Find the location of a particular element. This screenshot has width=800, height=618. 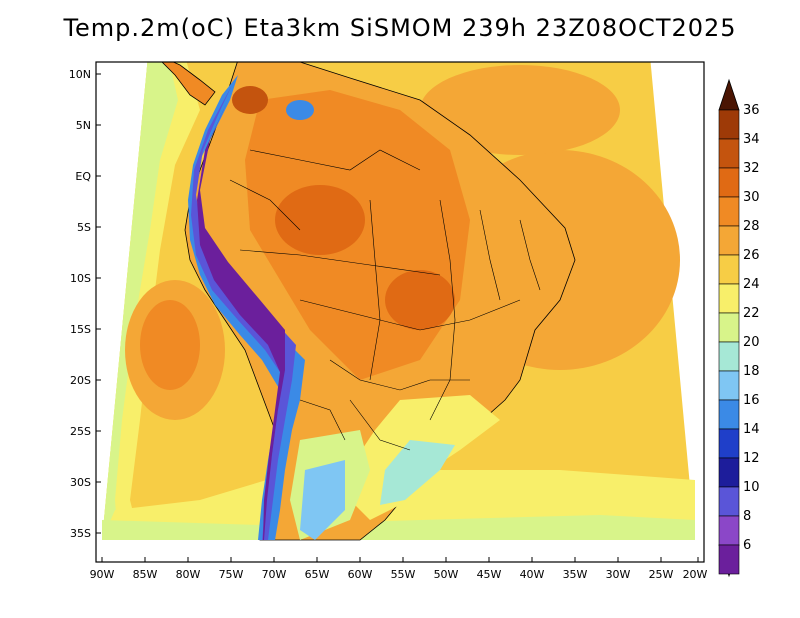

lat-tick-label: 30S is located at coordinates (80, 482).